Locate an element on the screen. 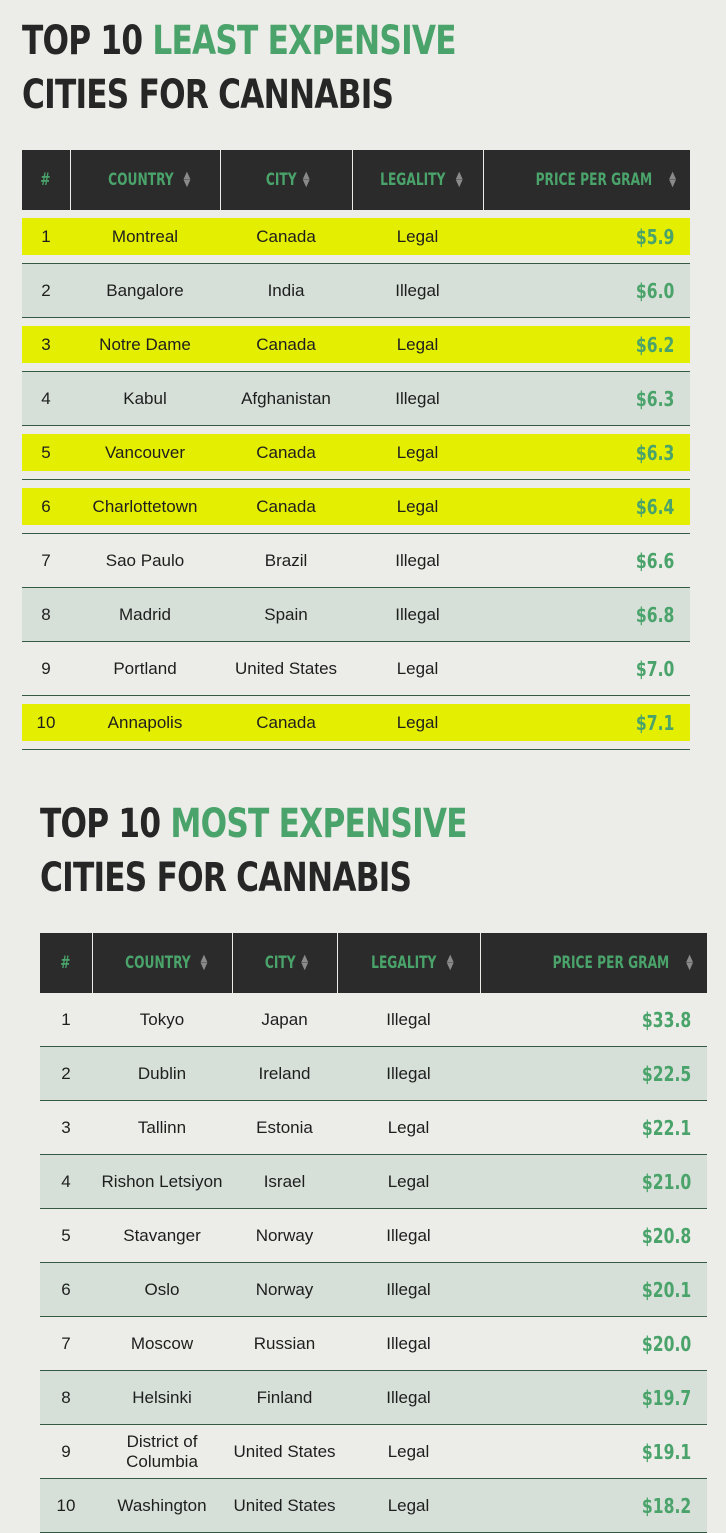 The width and height of the screenshot is (726, 1533). table-row: 10 Washington United States Legal $18.2 is located at coordinates (373, 1505).